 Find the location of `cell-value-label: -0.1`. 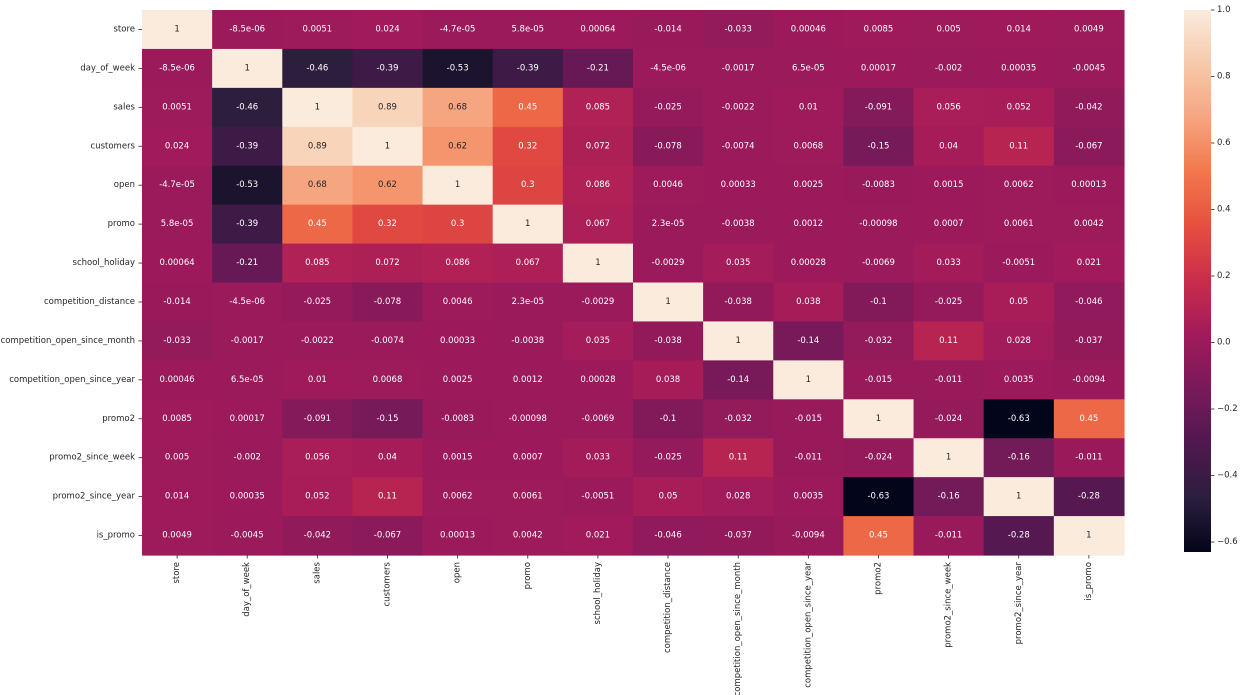

cell-value-label: -0.1 is located at coordinates (668, 419).